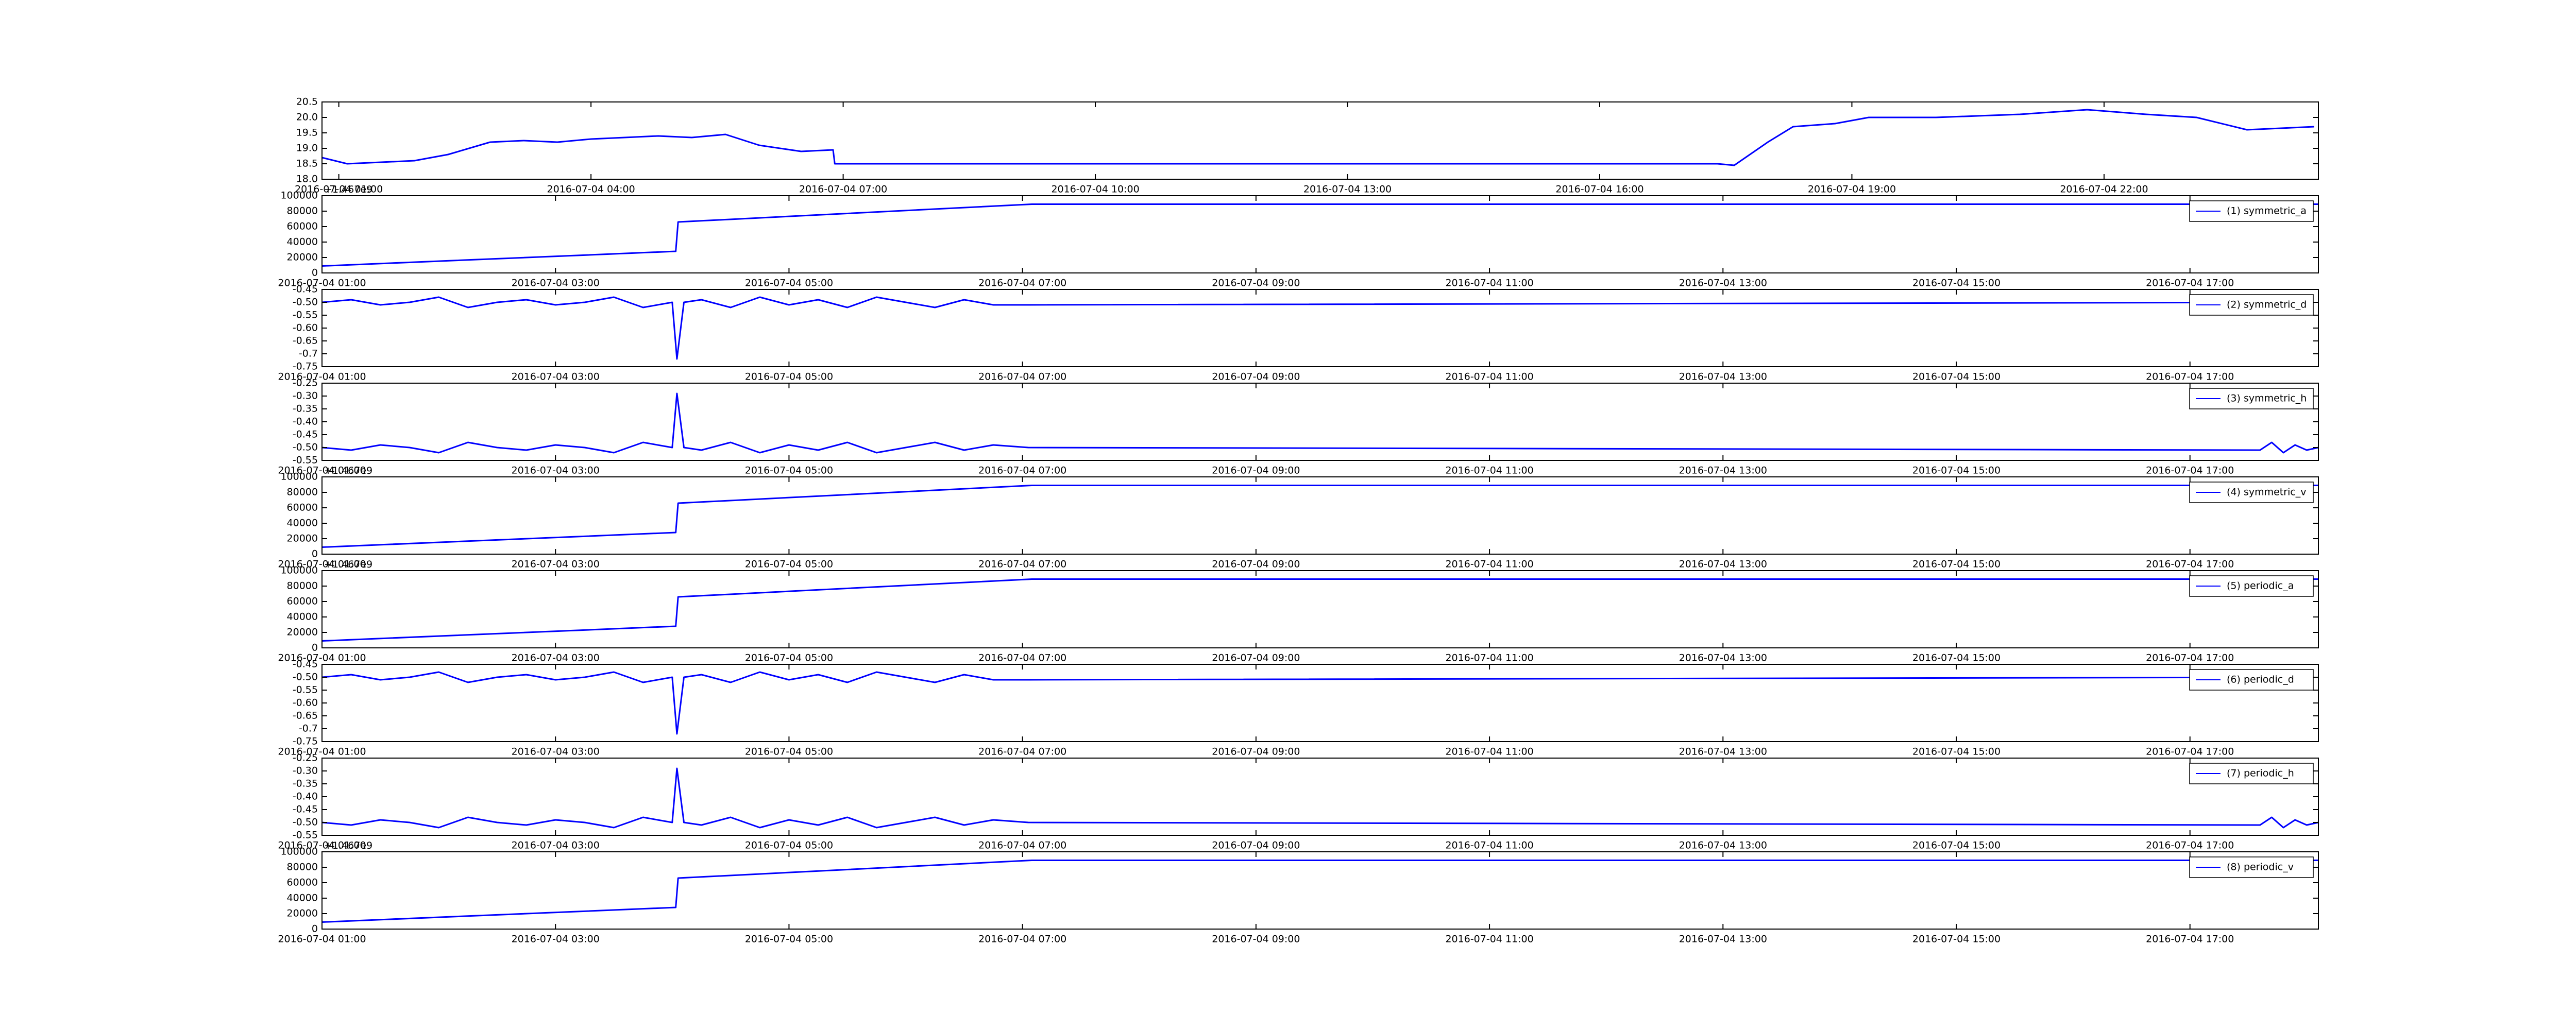 The image size is (2576, 1030). Describe the element at coordinates (305, 328) in the screenshot. I see `y-tick-label: -0.60` at that location.